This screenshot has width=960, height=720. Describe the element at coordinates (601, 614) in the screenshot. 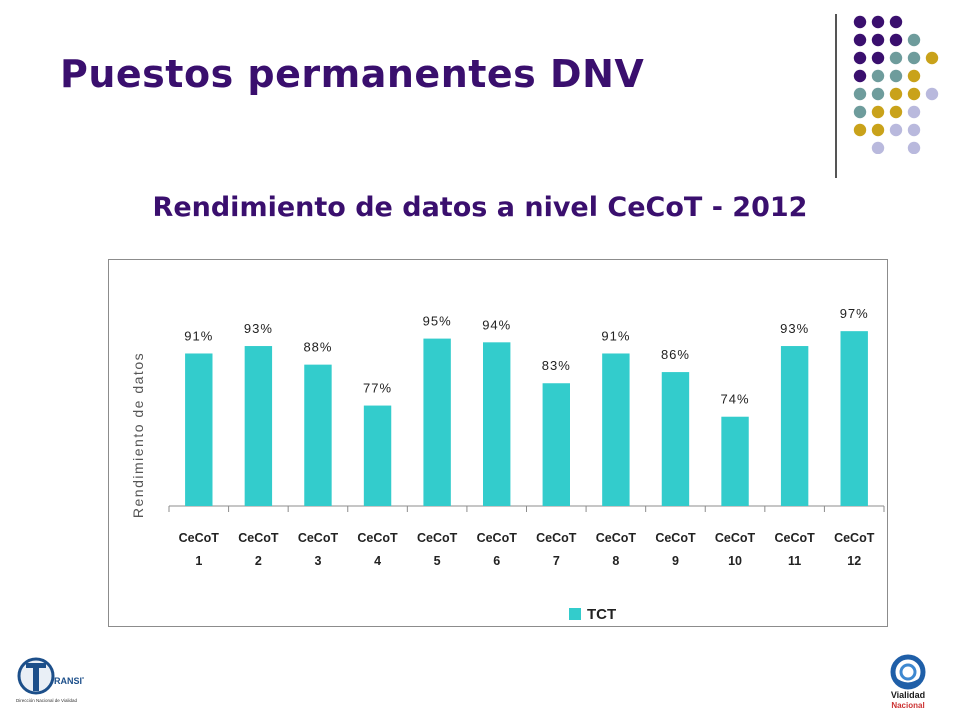

I see `legend-label: TCT` at that location.